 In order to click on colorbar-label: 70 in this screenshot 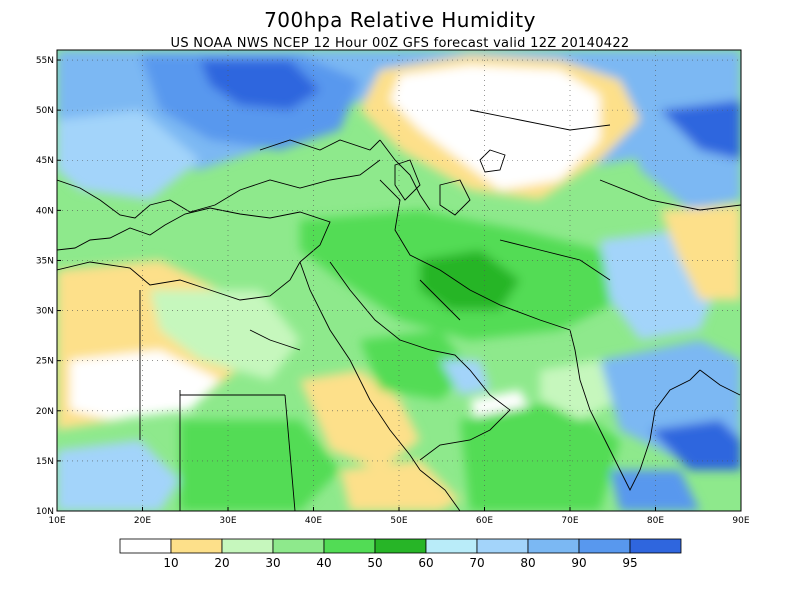, I will do `click(476, 563)`.